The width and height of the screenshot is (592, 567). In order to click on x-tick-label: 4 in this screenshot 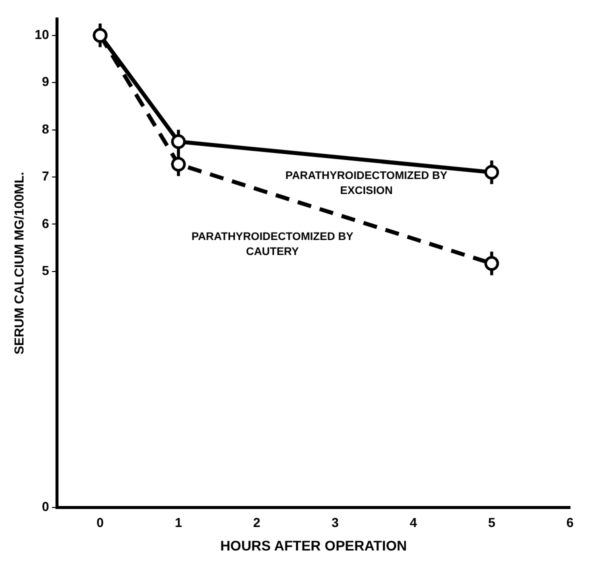, I will do `click(414, 522)`.